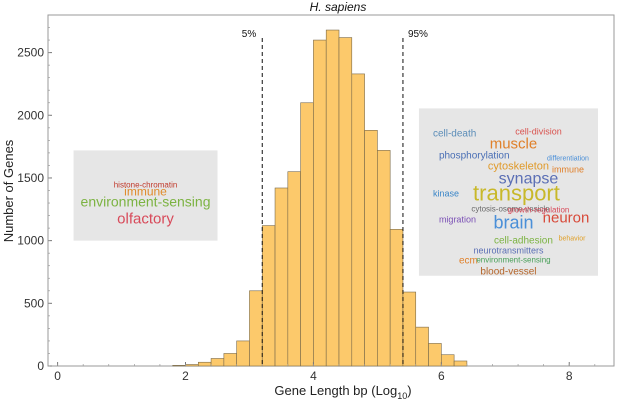 This screenshot has height=401, width=617. What do you see at coordinates (145, 218) in the screenshot?
I see `wordcloud-word: olfactory` at bounding box center [145, 218].